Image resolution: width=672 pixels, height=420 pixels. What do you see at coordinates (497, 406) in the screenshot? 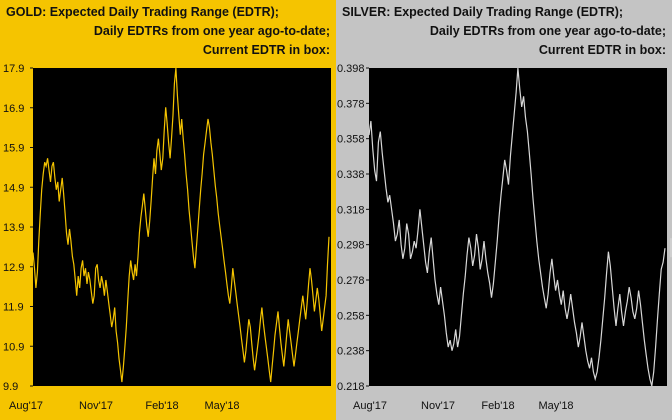
I see `silver-xtick-label: Feb'18` at bounding box center [497, 406].